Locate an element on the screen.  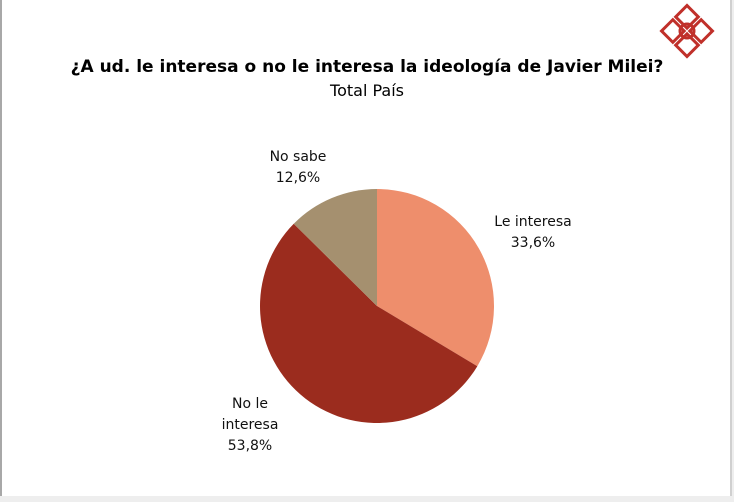
slice-label-value: 12,6% is located at coordinates (298, 178).